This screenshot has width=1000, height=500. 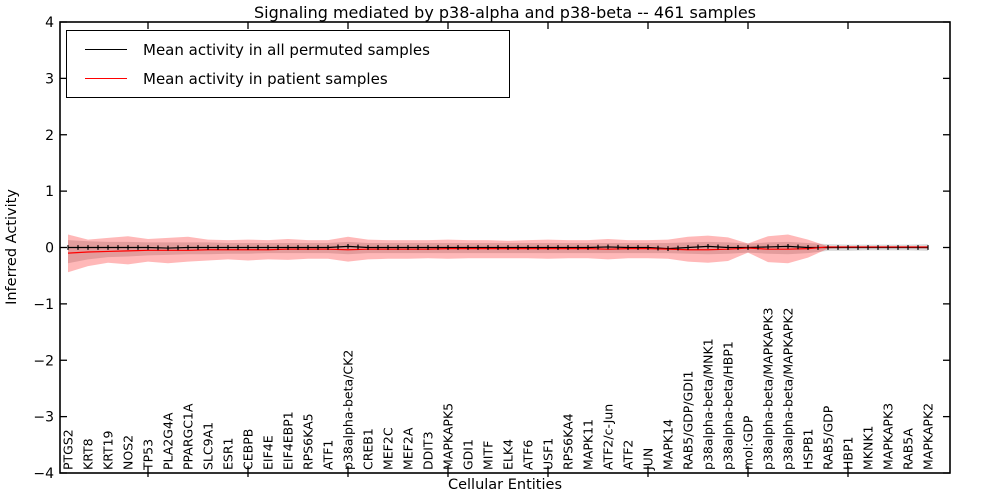 I want to click on x-category-label: NOS2, so click(x=128, y=452).